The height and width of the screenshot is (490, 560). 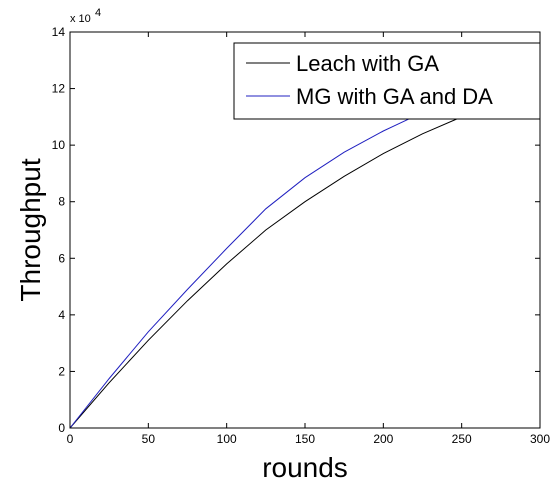 I want to click on x-tick-label: 150, so click(x=305, y=439).